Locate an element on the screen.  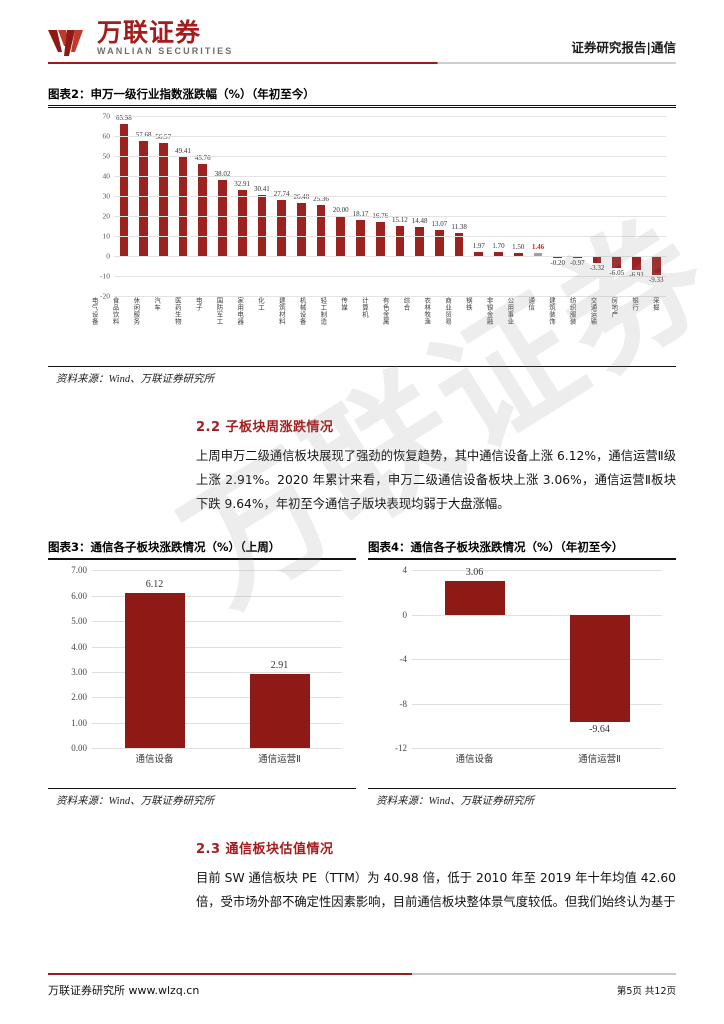
figure-2-bar: 18.17 is located at coordinates (361, 206).